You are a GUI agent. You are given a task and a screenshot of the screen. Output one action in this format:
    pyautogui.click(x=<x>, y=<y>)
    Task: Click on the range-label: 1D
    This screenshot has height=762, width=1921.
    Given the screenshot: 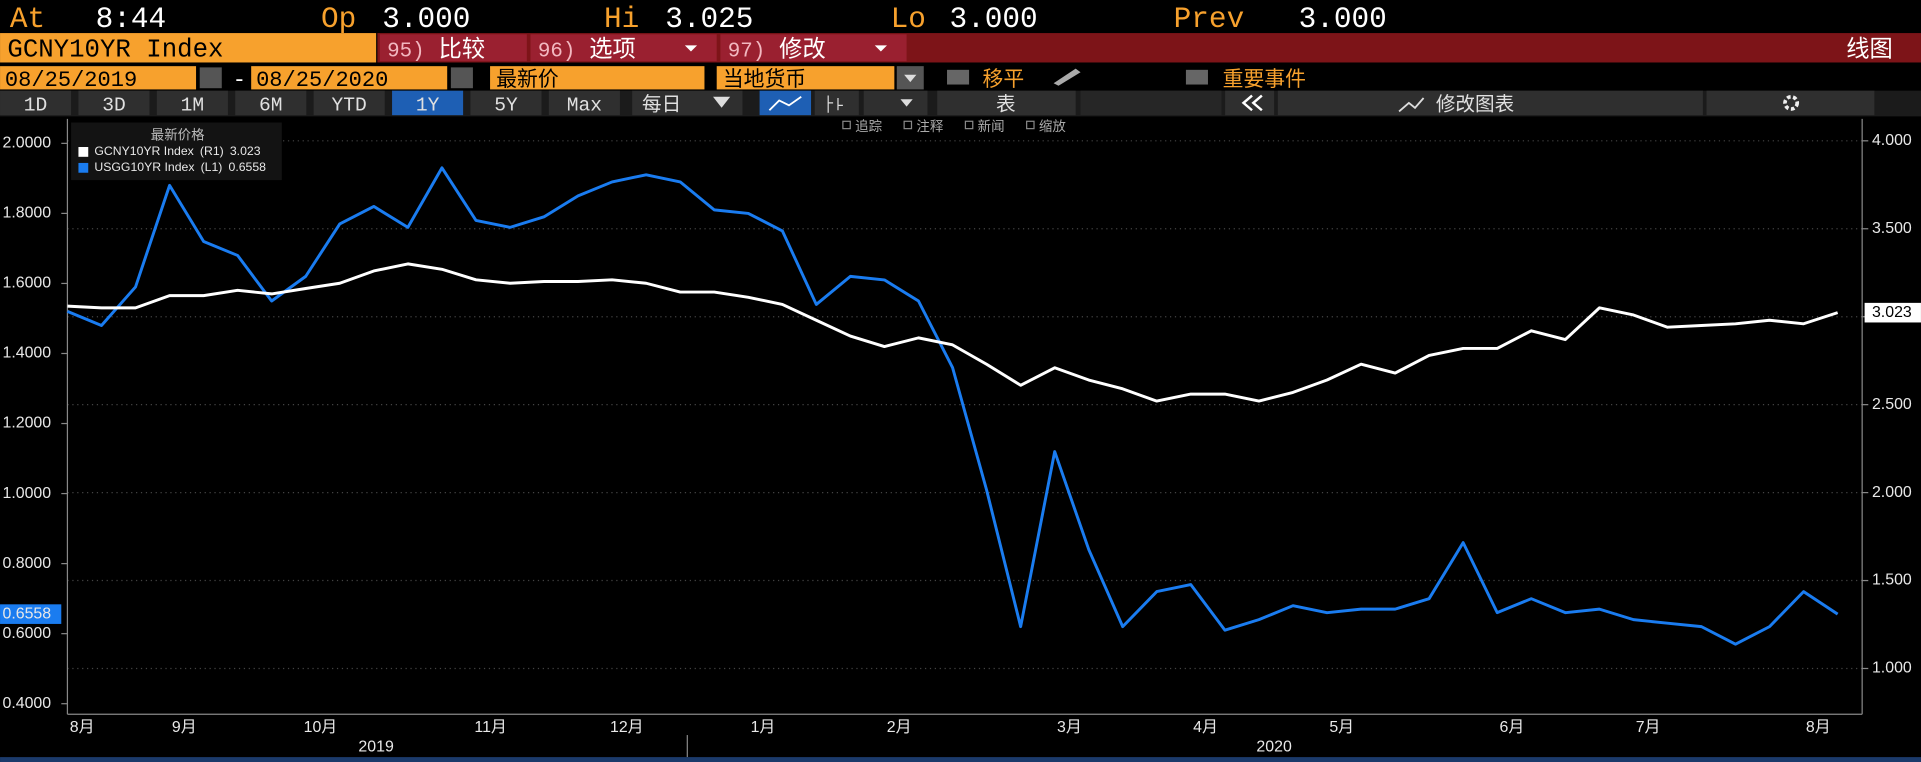 What is the action you would take?
    pyautogui.click(x=36, y=105)
    